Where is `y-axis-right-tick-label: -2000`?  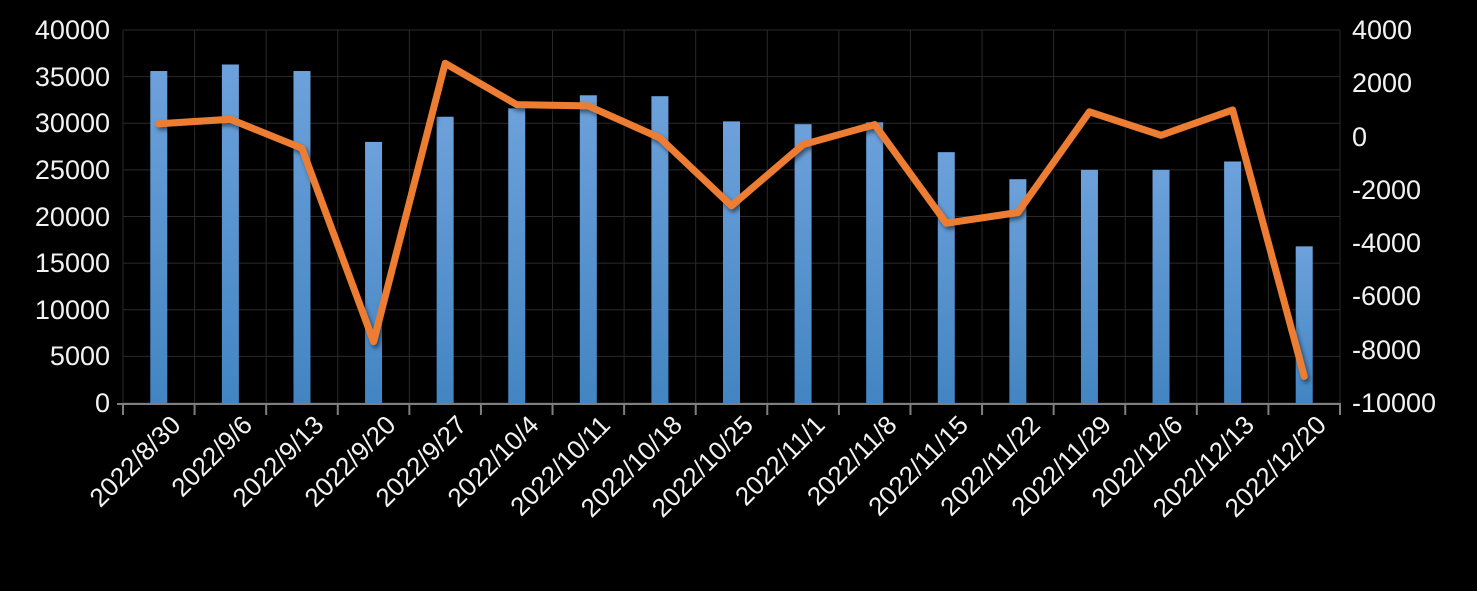
y-axis-right-tick-label: -2000 is located at coordinates (1387, 189).